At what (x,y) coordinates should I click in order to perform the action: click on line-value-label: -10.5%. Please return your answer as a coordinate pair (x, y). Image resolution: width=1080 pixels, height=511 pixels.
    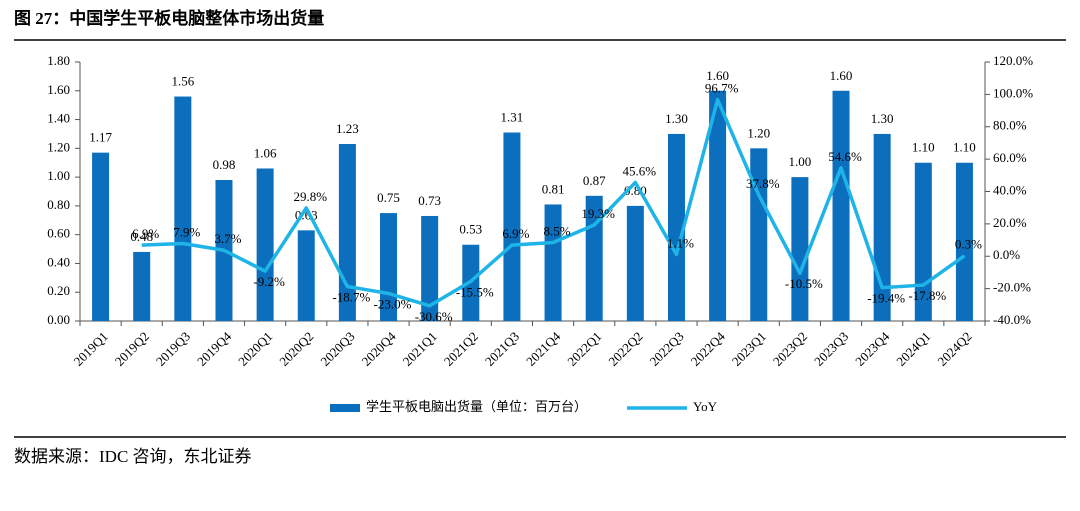
    Looking at the image, I should click on (804, 283).